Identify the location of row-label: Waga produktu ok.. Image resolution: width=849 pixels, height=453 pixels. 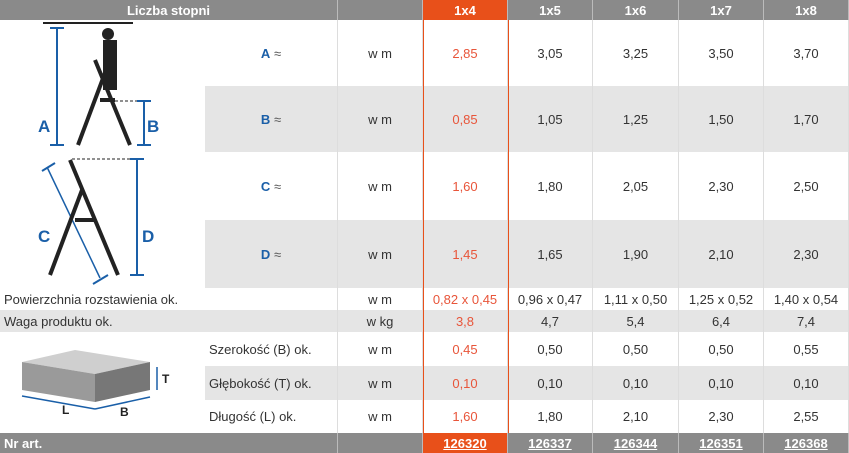
(169, 321).